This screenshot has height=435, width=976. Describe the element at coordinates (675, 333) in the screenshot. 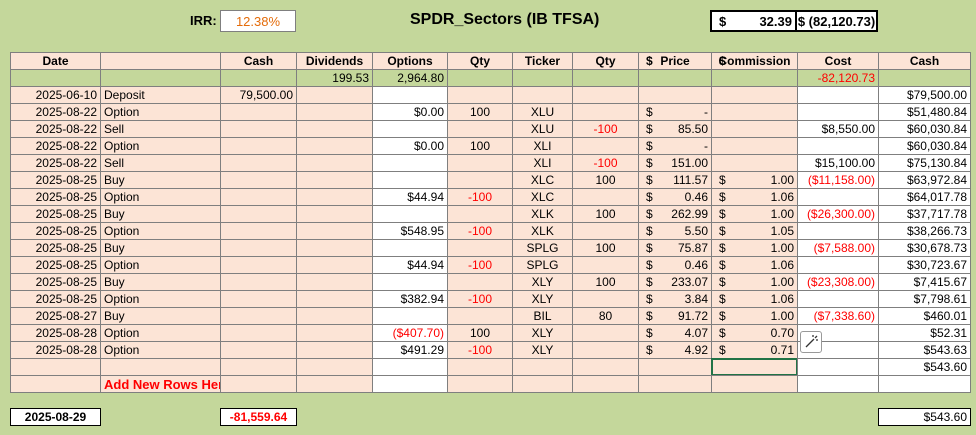

I see `cell: $4.07` at that location.